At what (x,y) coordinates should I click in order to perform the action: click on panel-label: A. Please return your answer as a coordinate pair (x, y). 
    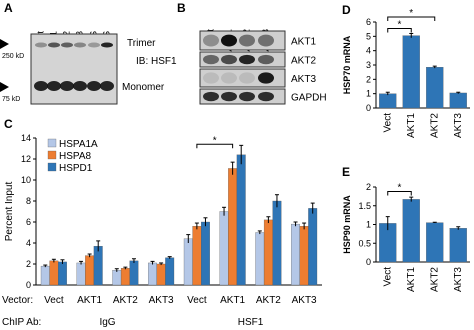
    Looking at the image, I should click on (8, 8).